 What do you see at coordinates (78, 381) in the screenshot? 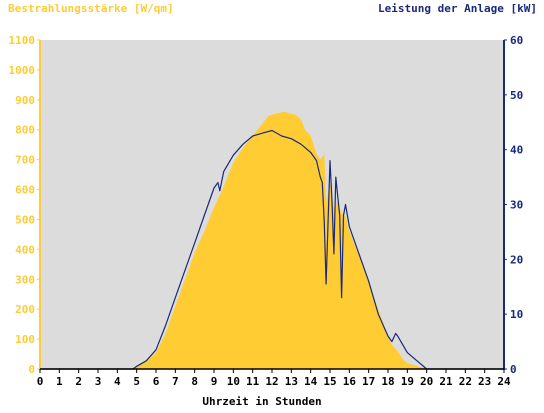
I see `x-tick-label: 2` at bounding box center [78, 381].